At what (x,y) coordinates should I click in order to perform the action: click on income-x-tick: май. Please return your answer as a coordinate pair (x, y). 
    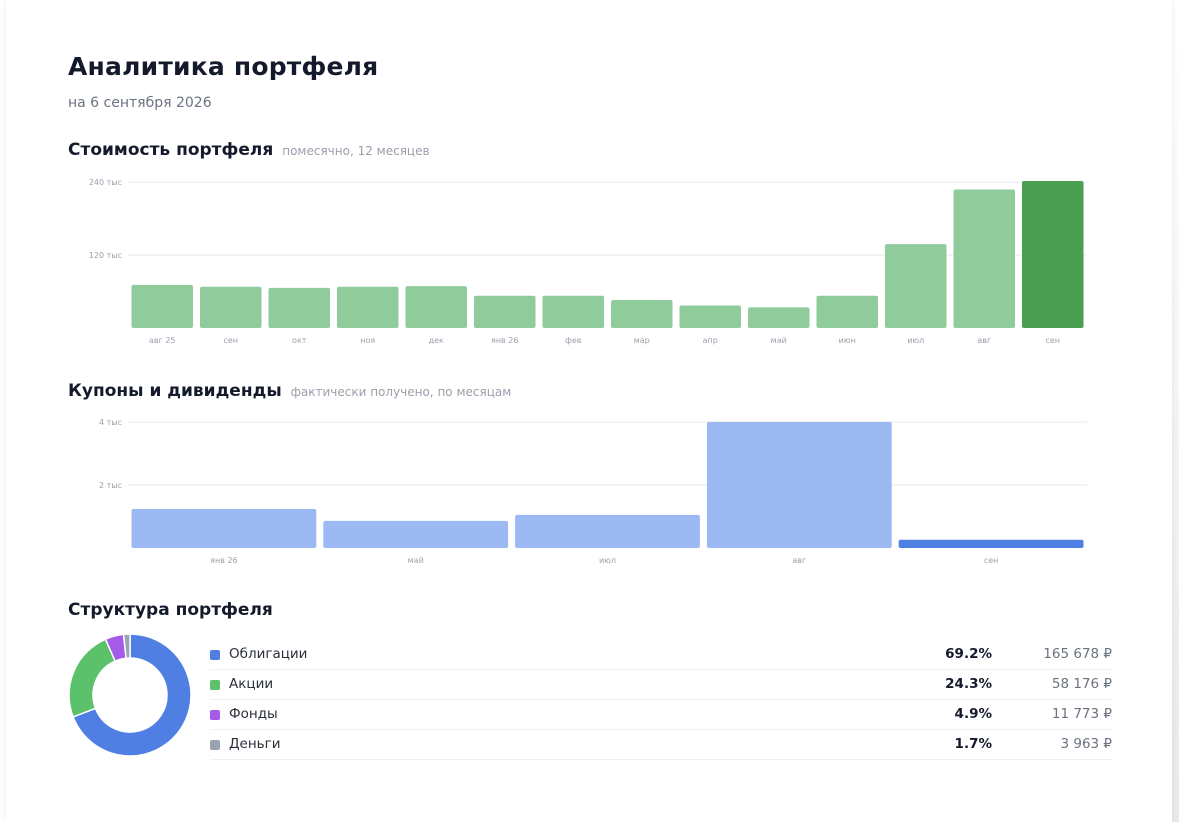
    Looking at the image, I should click on (416, 560).